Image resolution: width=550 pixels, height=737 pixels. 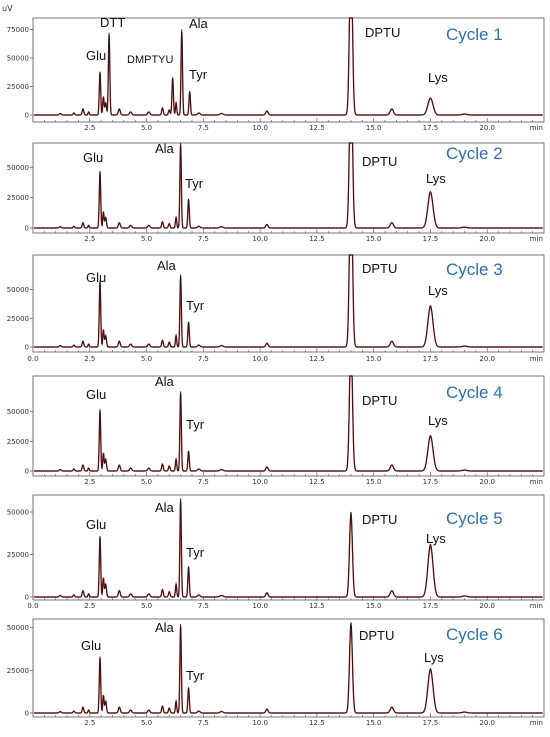 What do you see at coordinates (18, 30) in the screenshot?
I see `y-tick-label: 75000` at bounding box center [18, 30].